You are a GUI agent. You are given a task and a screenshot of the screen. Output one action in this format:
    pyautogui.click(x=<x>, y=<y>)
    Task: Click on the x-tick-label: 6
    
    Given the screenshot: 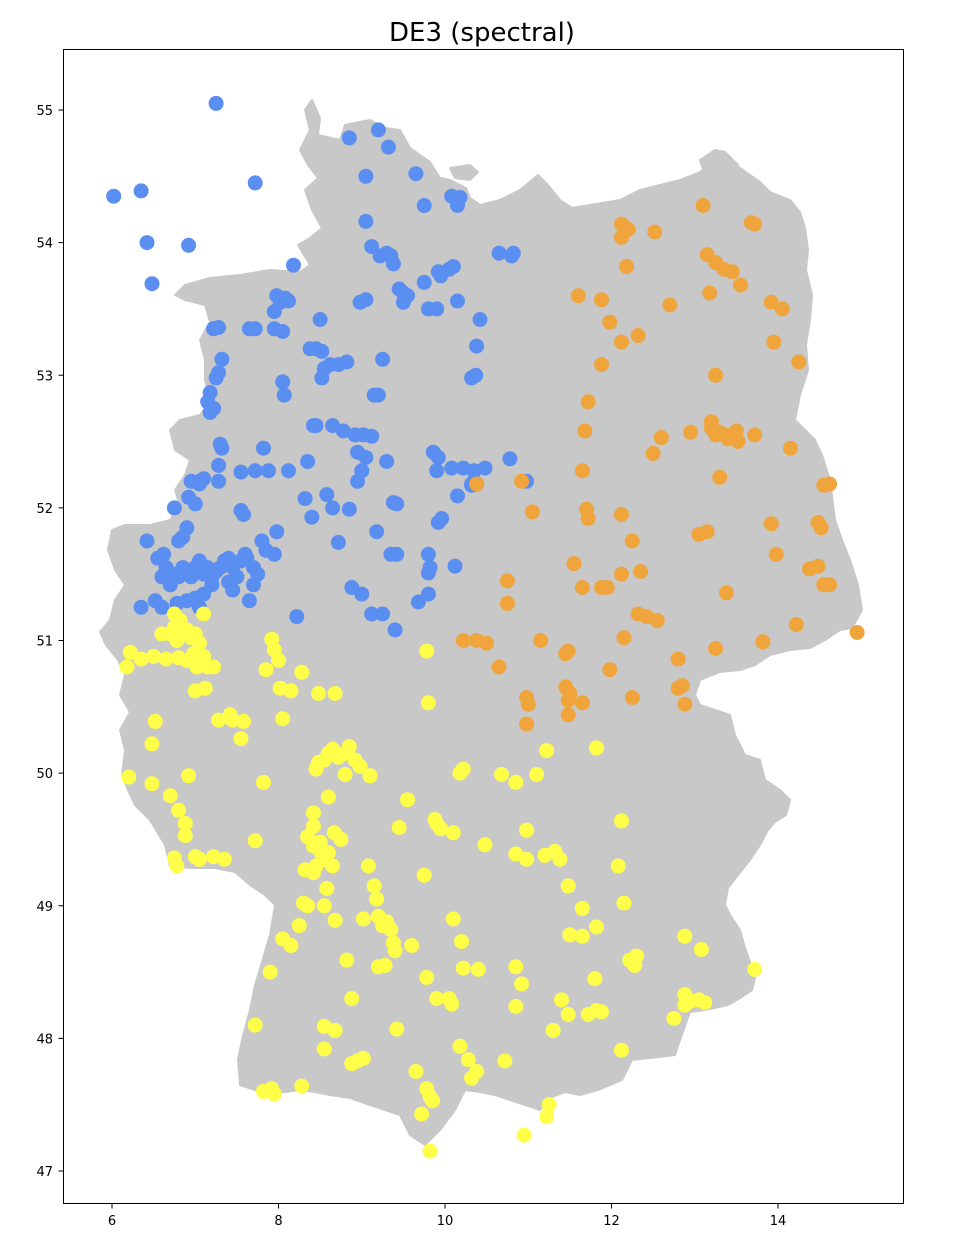 What is the action you would take?
    pyautogui.click(x=112, y=1221)
    